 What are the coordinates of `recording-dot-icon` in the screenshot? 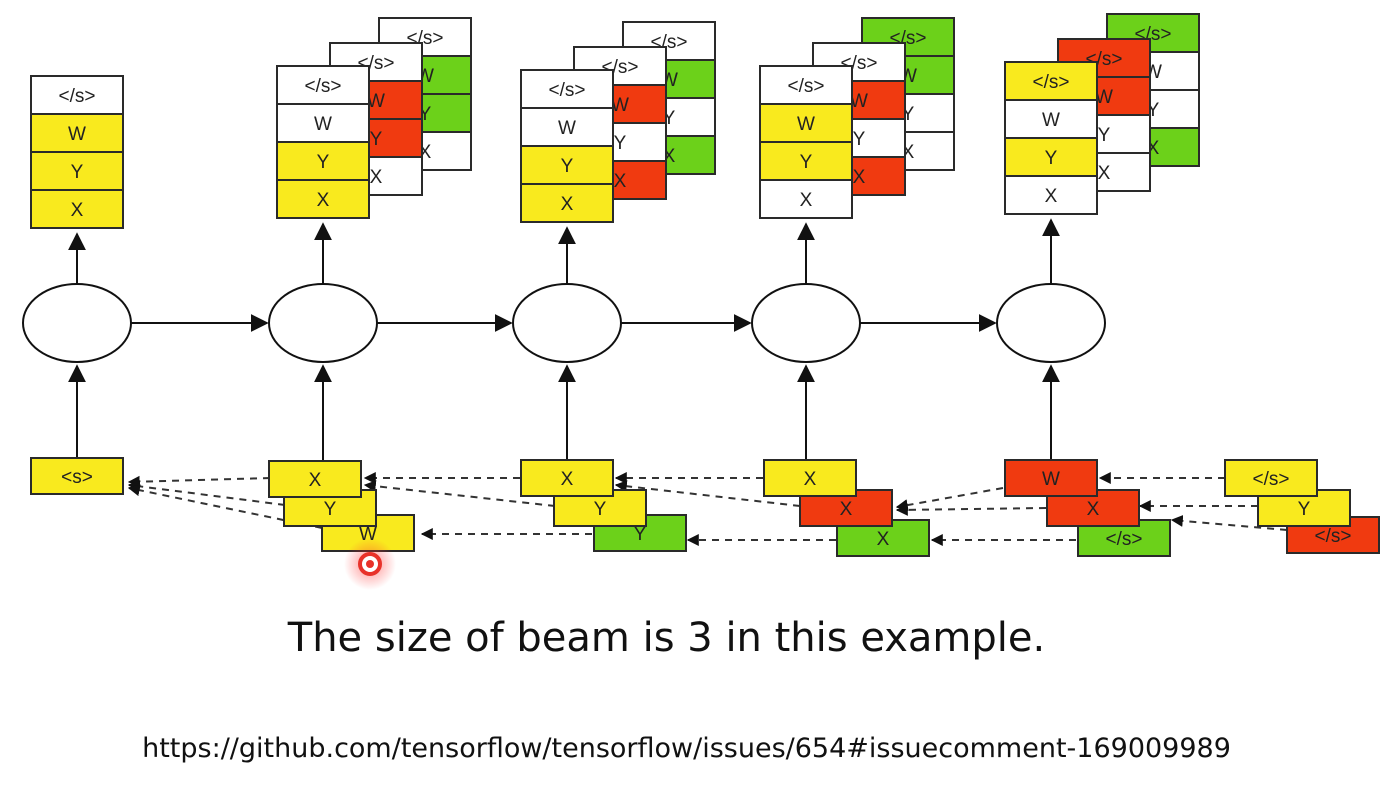 It's located at (370, 564).